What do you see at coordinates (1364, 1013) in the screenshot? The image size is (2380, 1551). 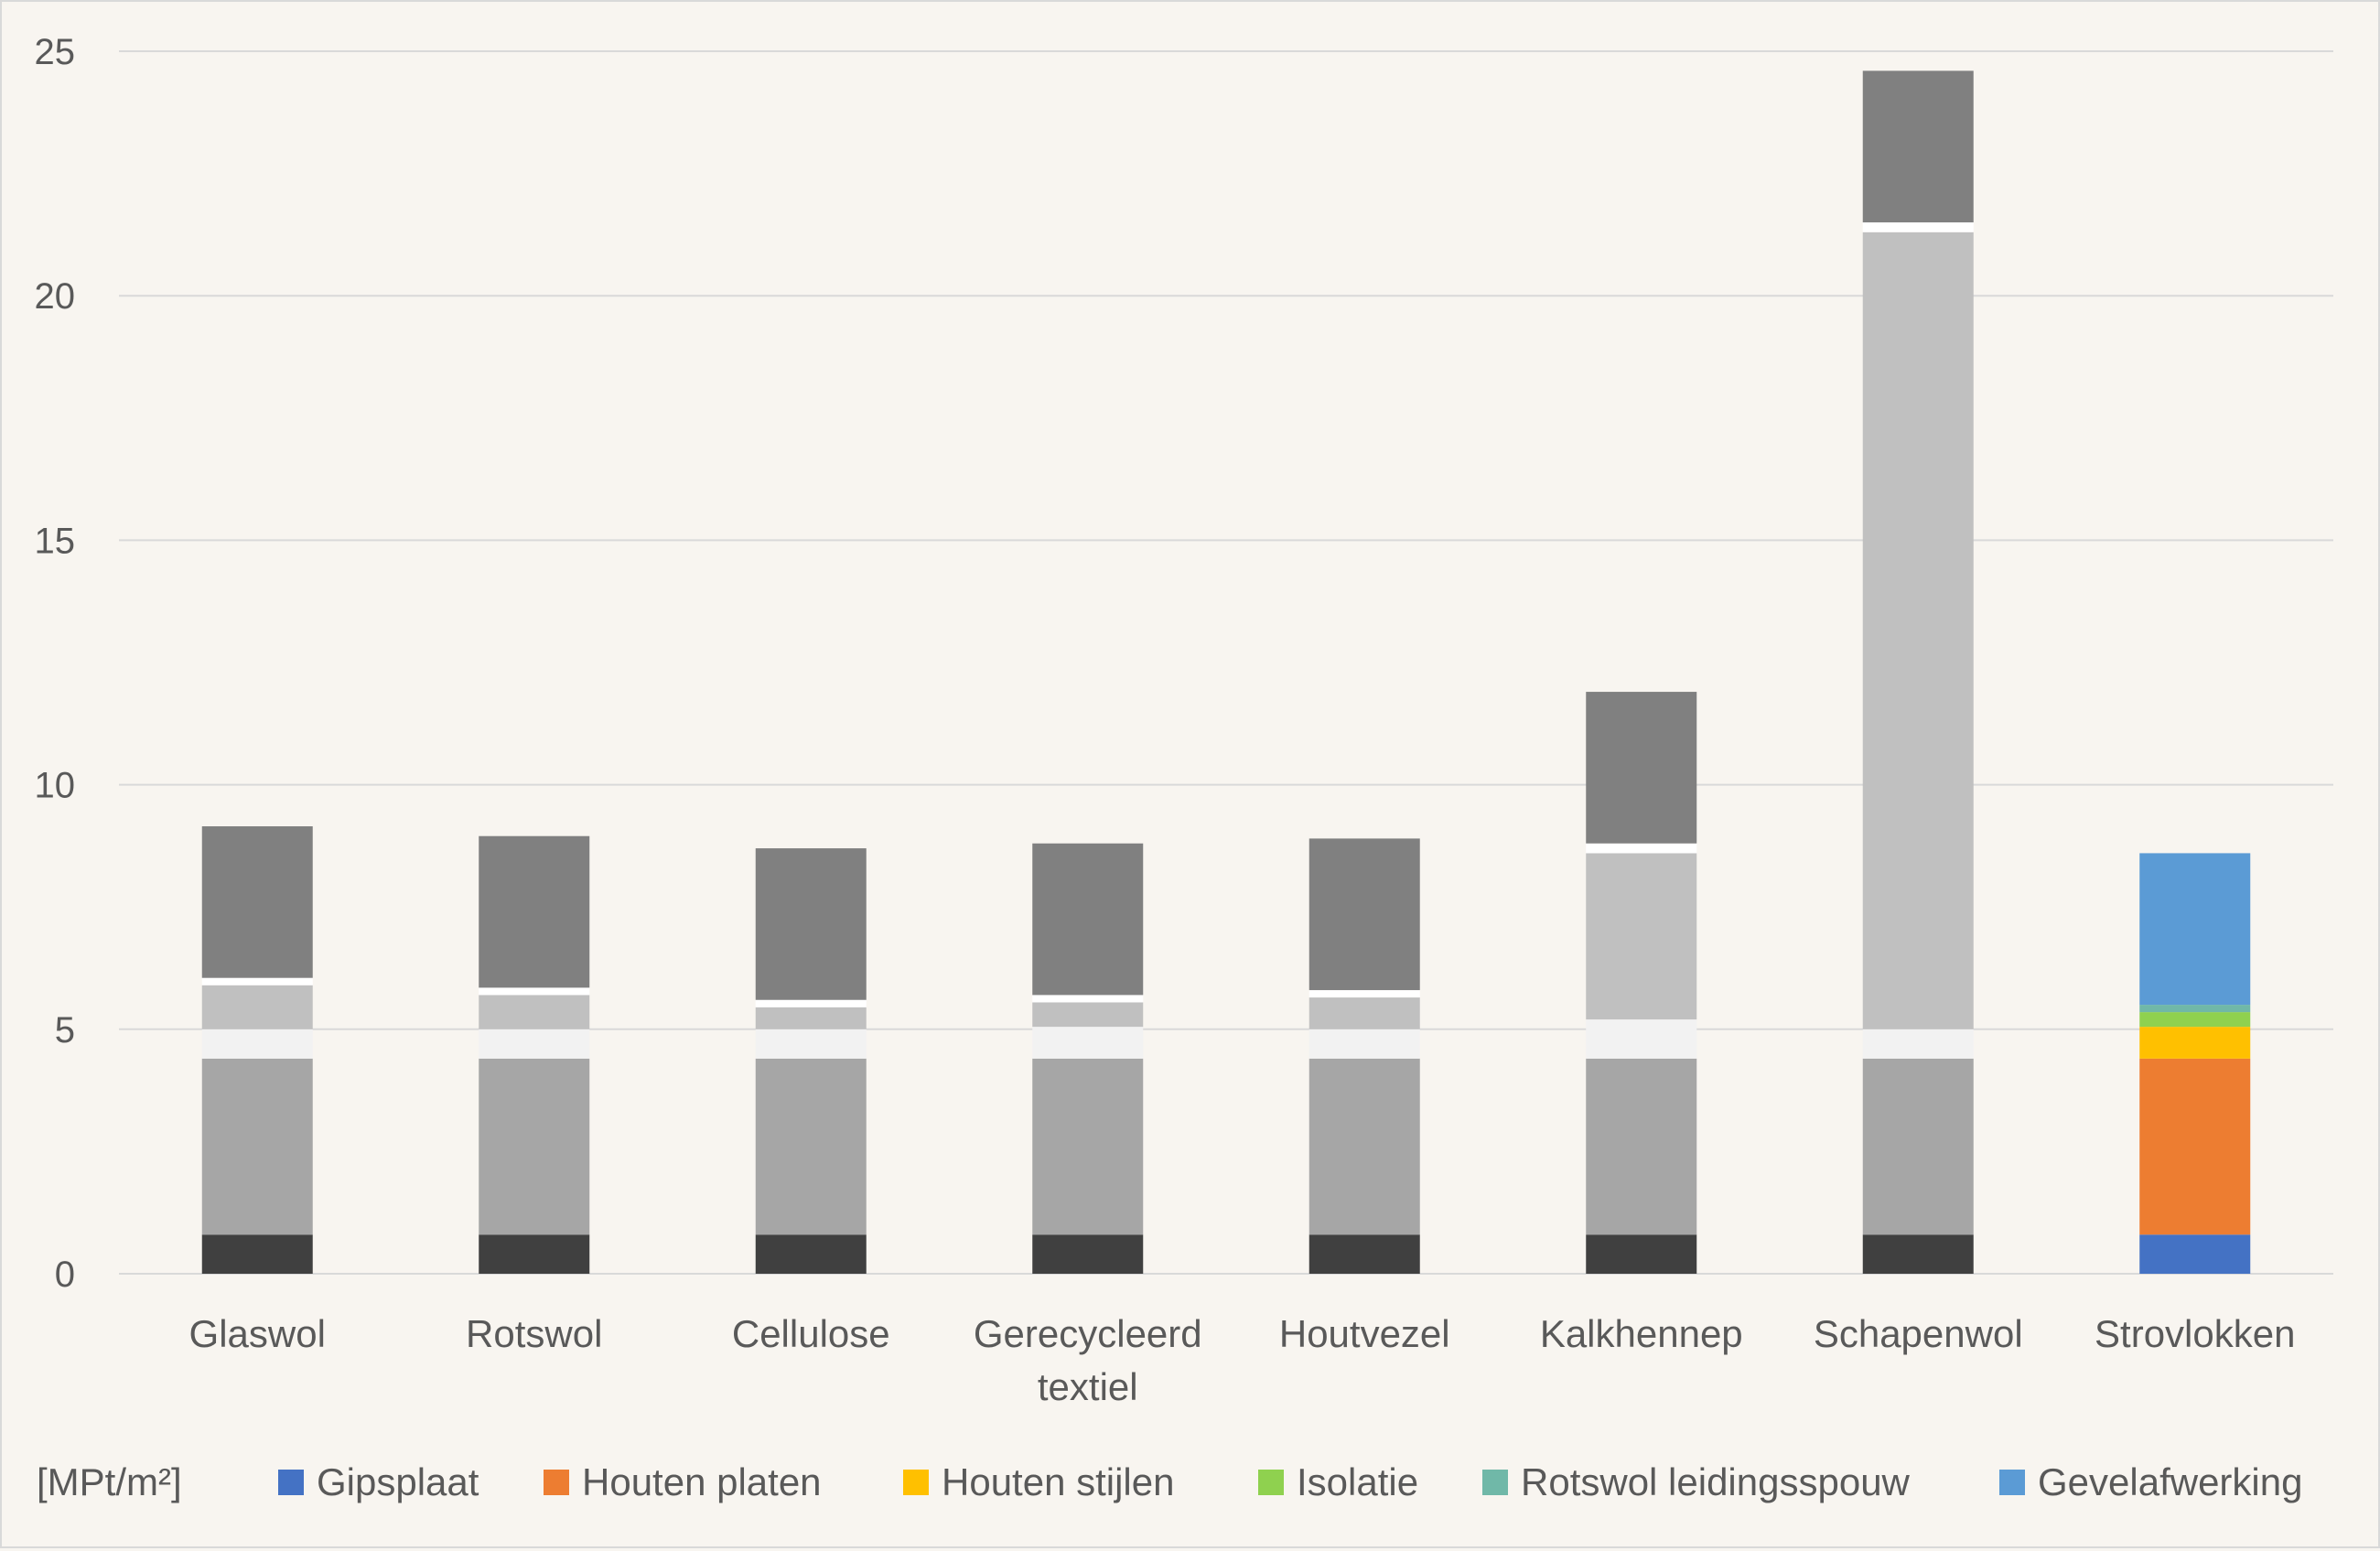 I see `bar-segment-isolatie-houtvezel` at bounding box center [1364, 1013].